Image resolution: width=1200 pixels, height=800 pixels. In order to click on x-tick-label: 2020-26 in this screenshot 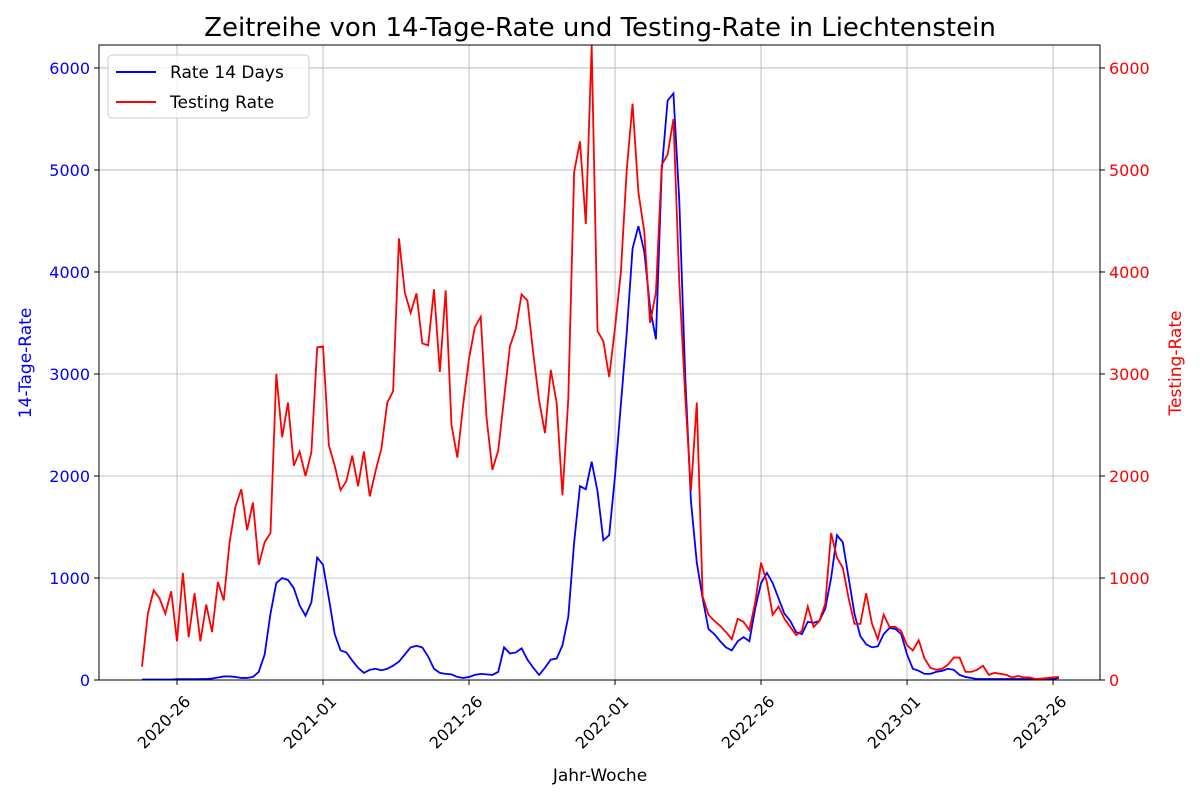, I will do `click(164, 722)`.